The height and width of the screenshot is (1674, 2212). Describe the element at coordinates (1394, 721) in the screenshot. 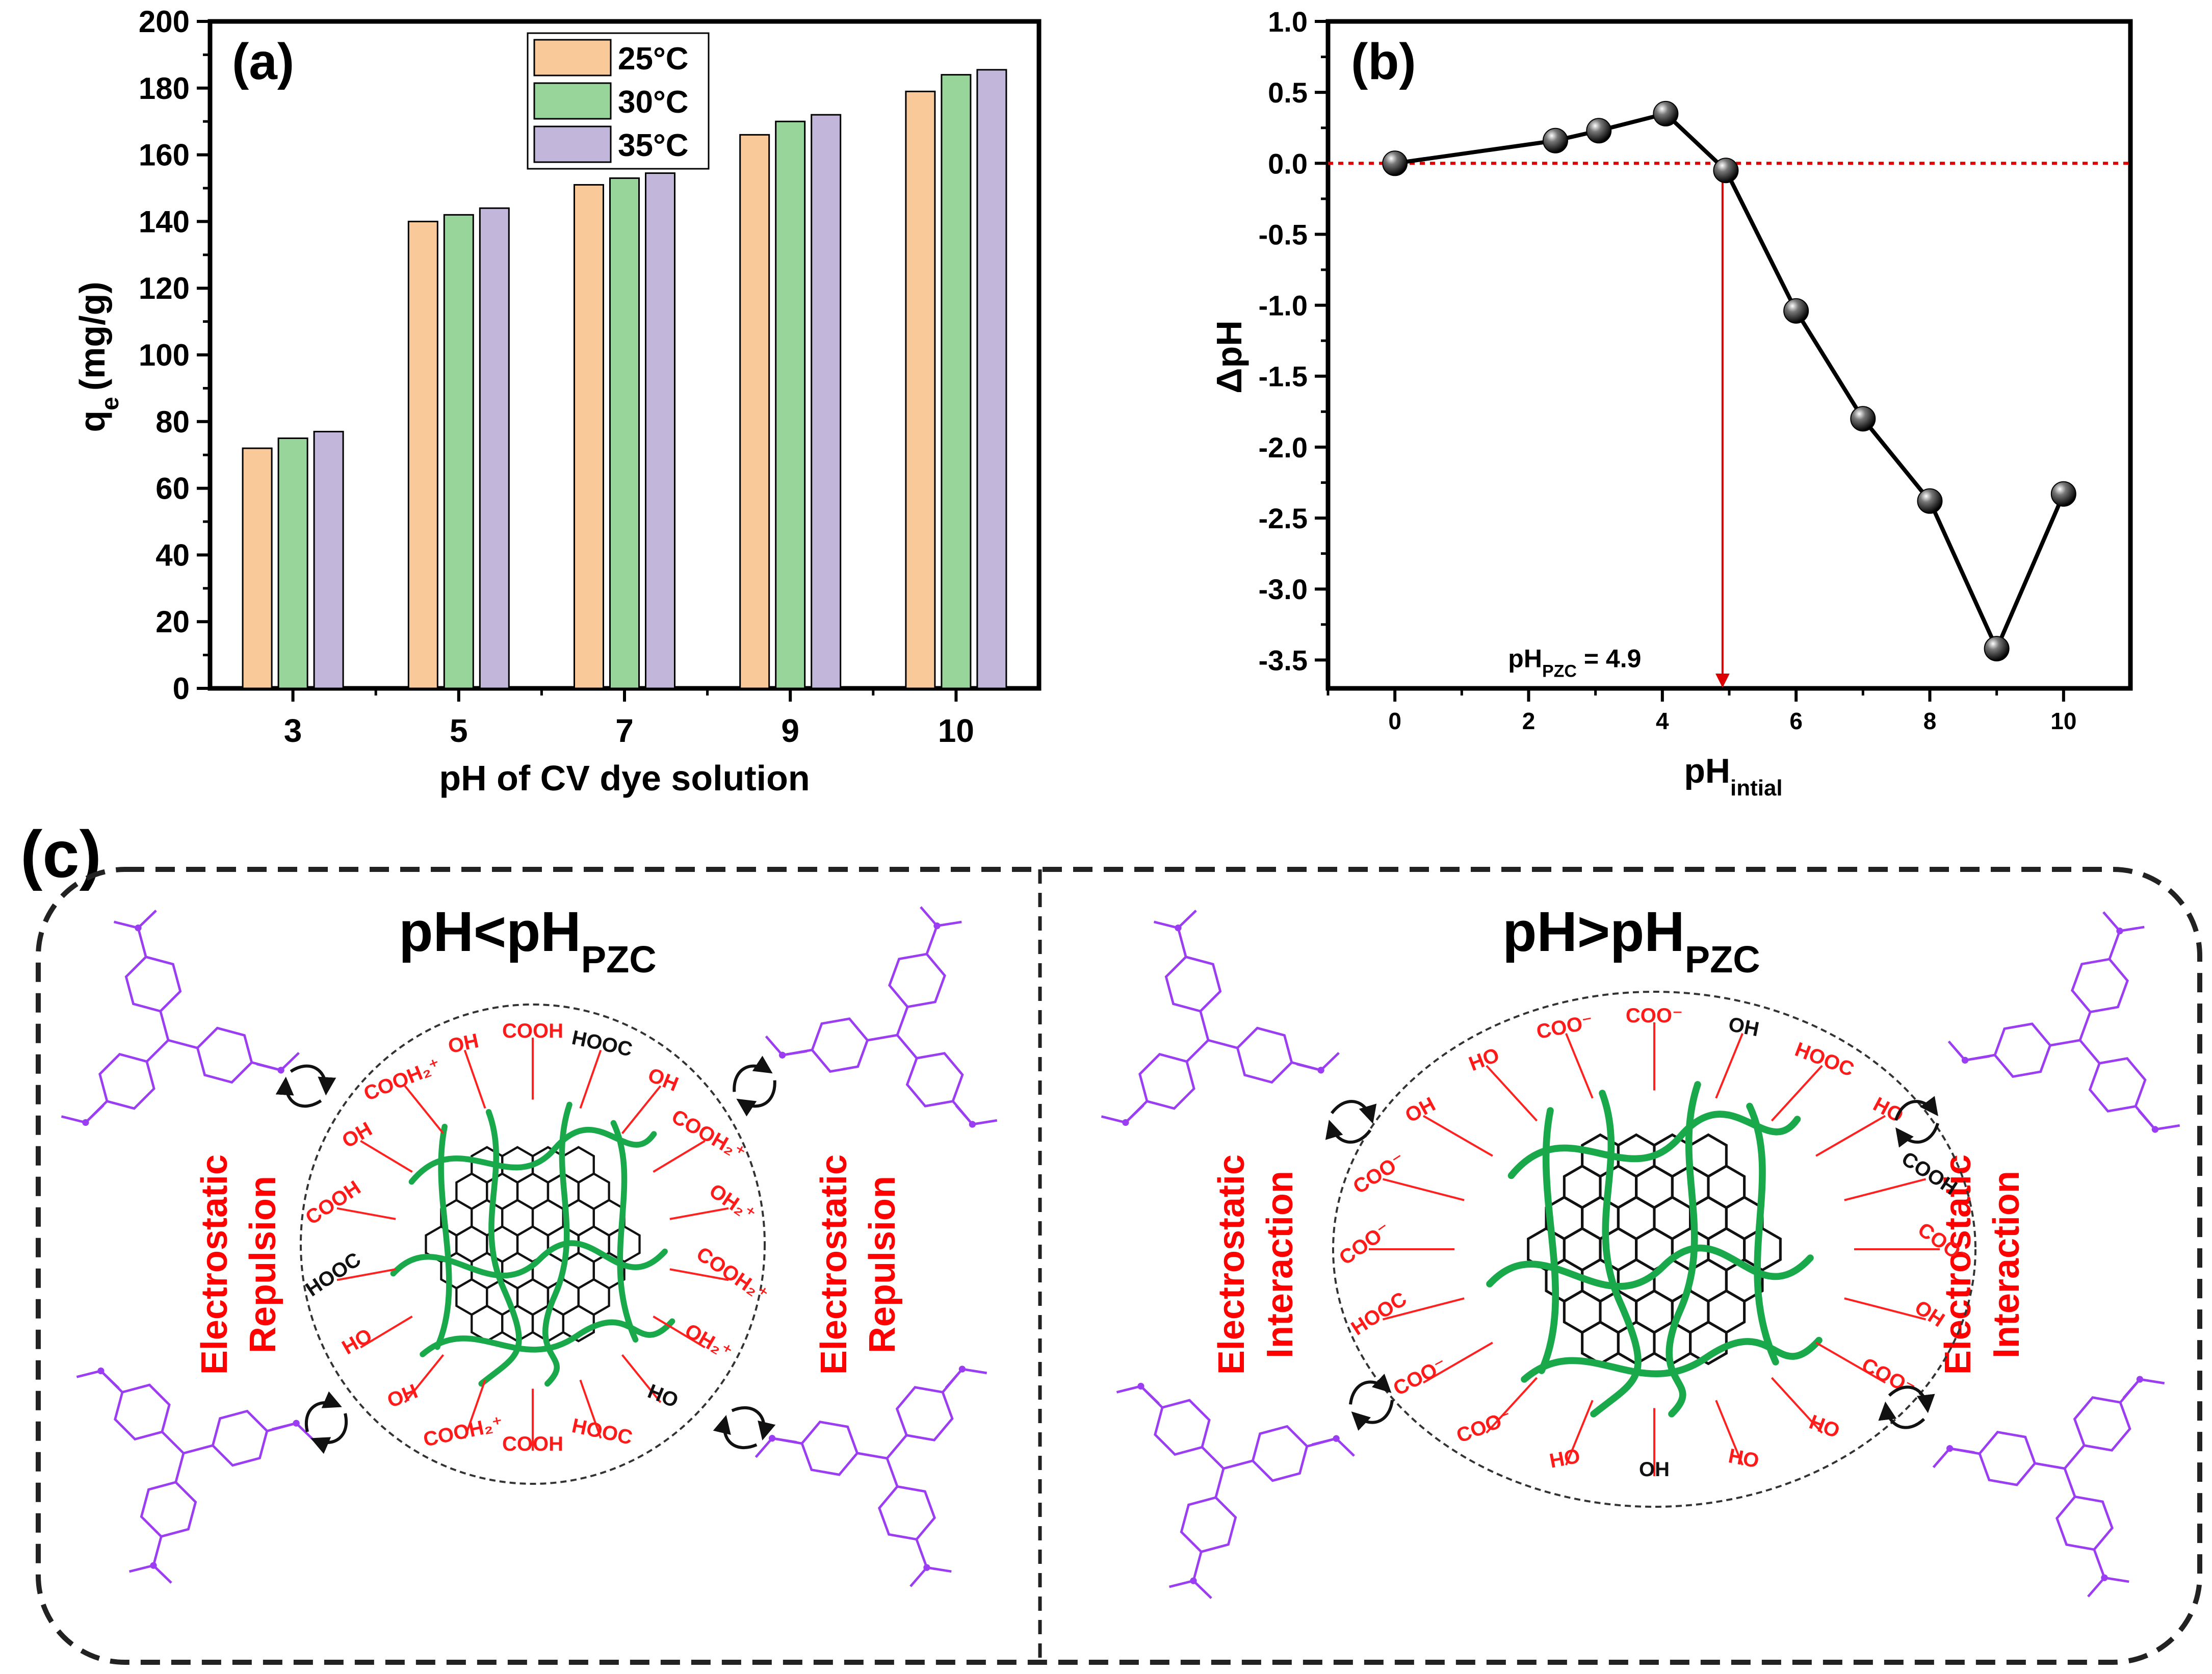

I see `x-tick-label-b: 0` at that location.